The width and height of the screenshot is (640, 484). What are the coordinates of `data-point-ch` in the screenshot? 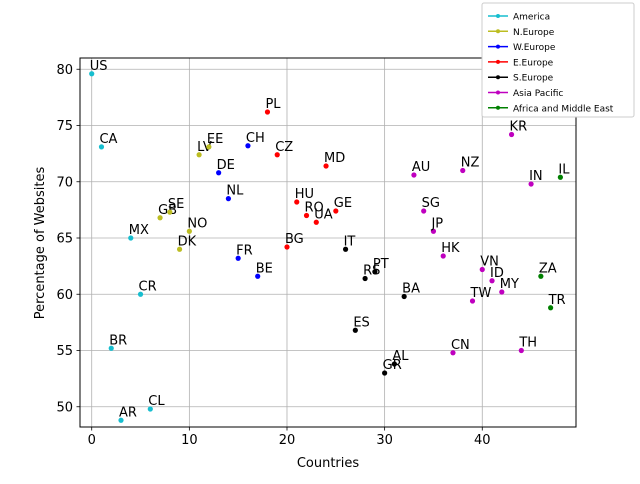 It's located at (248, 146).